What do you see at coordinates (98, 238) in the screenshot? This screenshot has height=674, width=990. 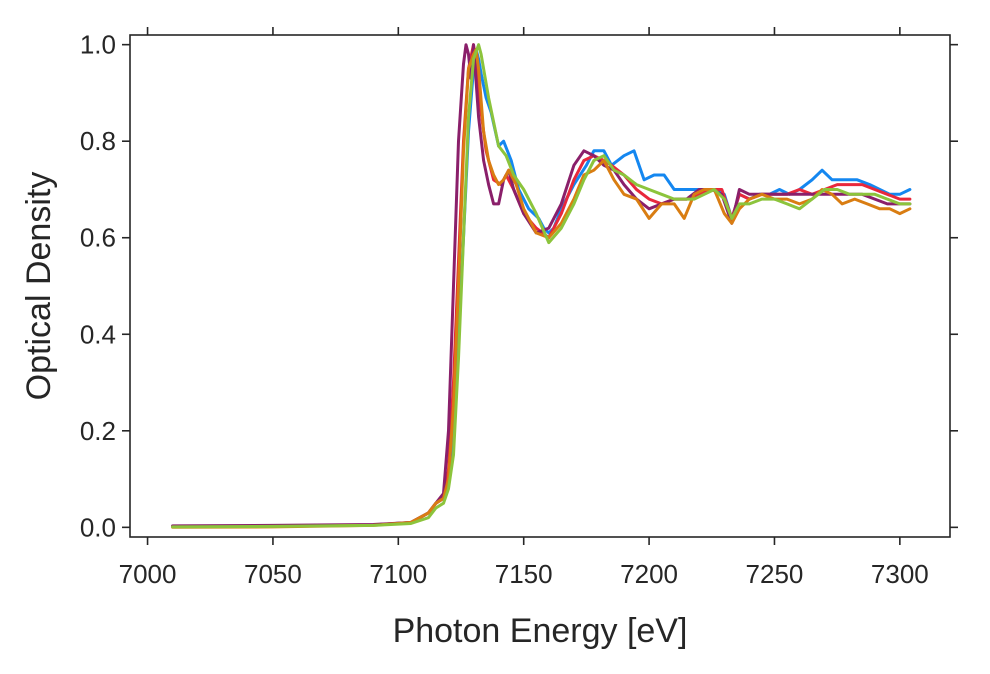 I see `y-tick-label: 0.6` at bounding box center [98, 238].